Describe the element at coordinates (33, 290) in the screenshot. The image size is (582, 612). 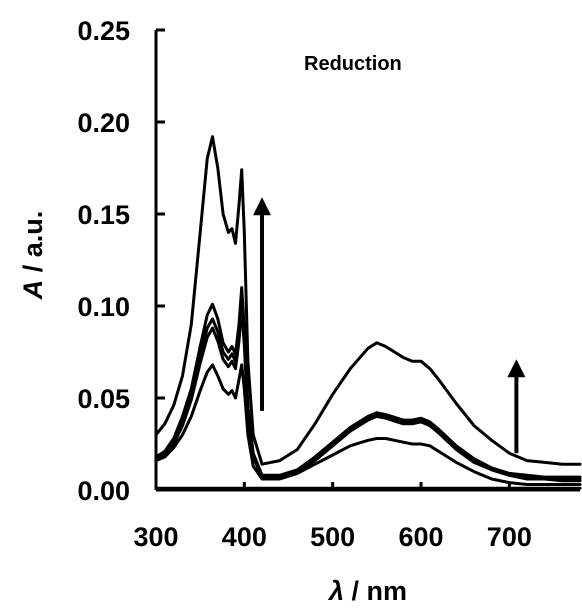
I see `y-axis-symbol: A` at that location.